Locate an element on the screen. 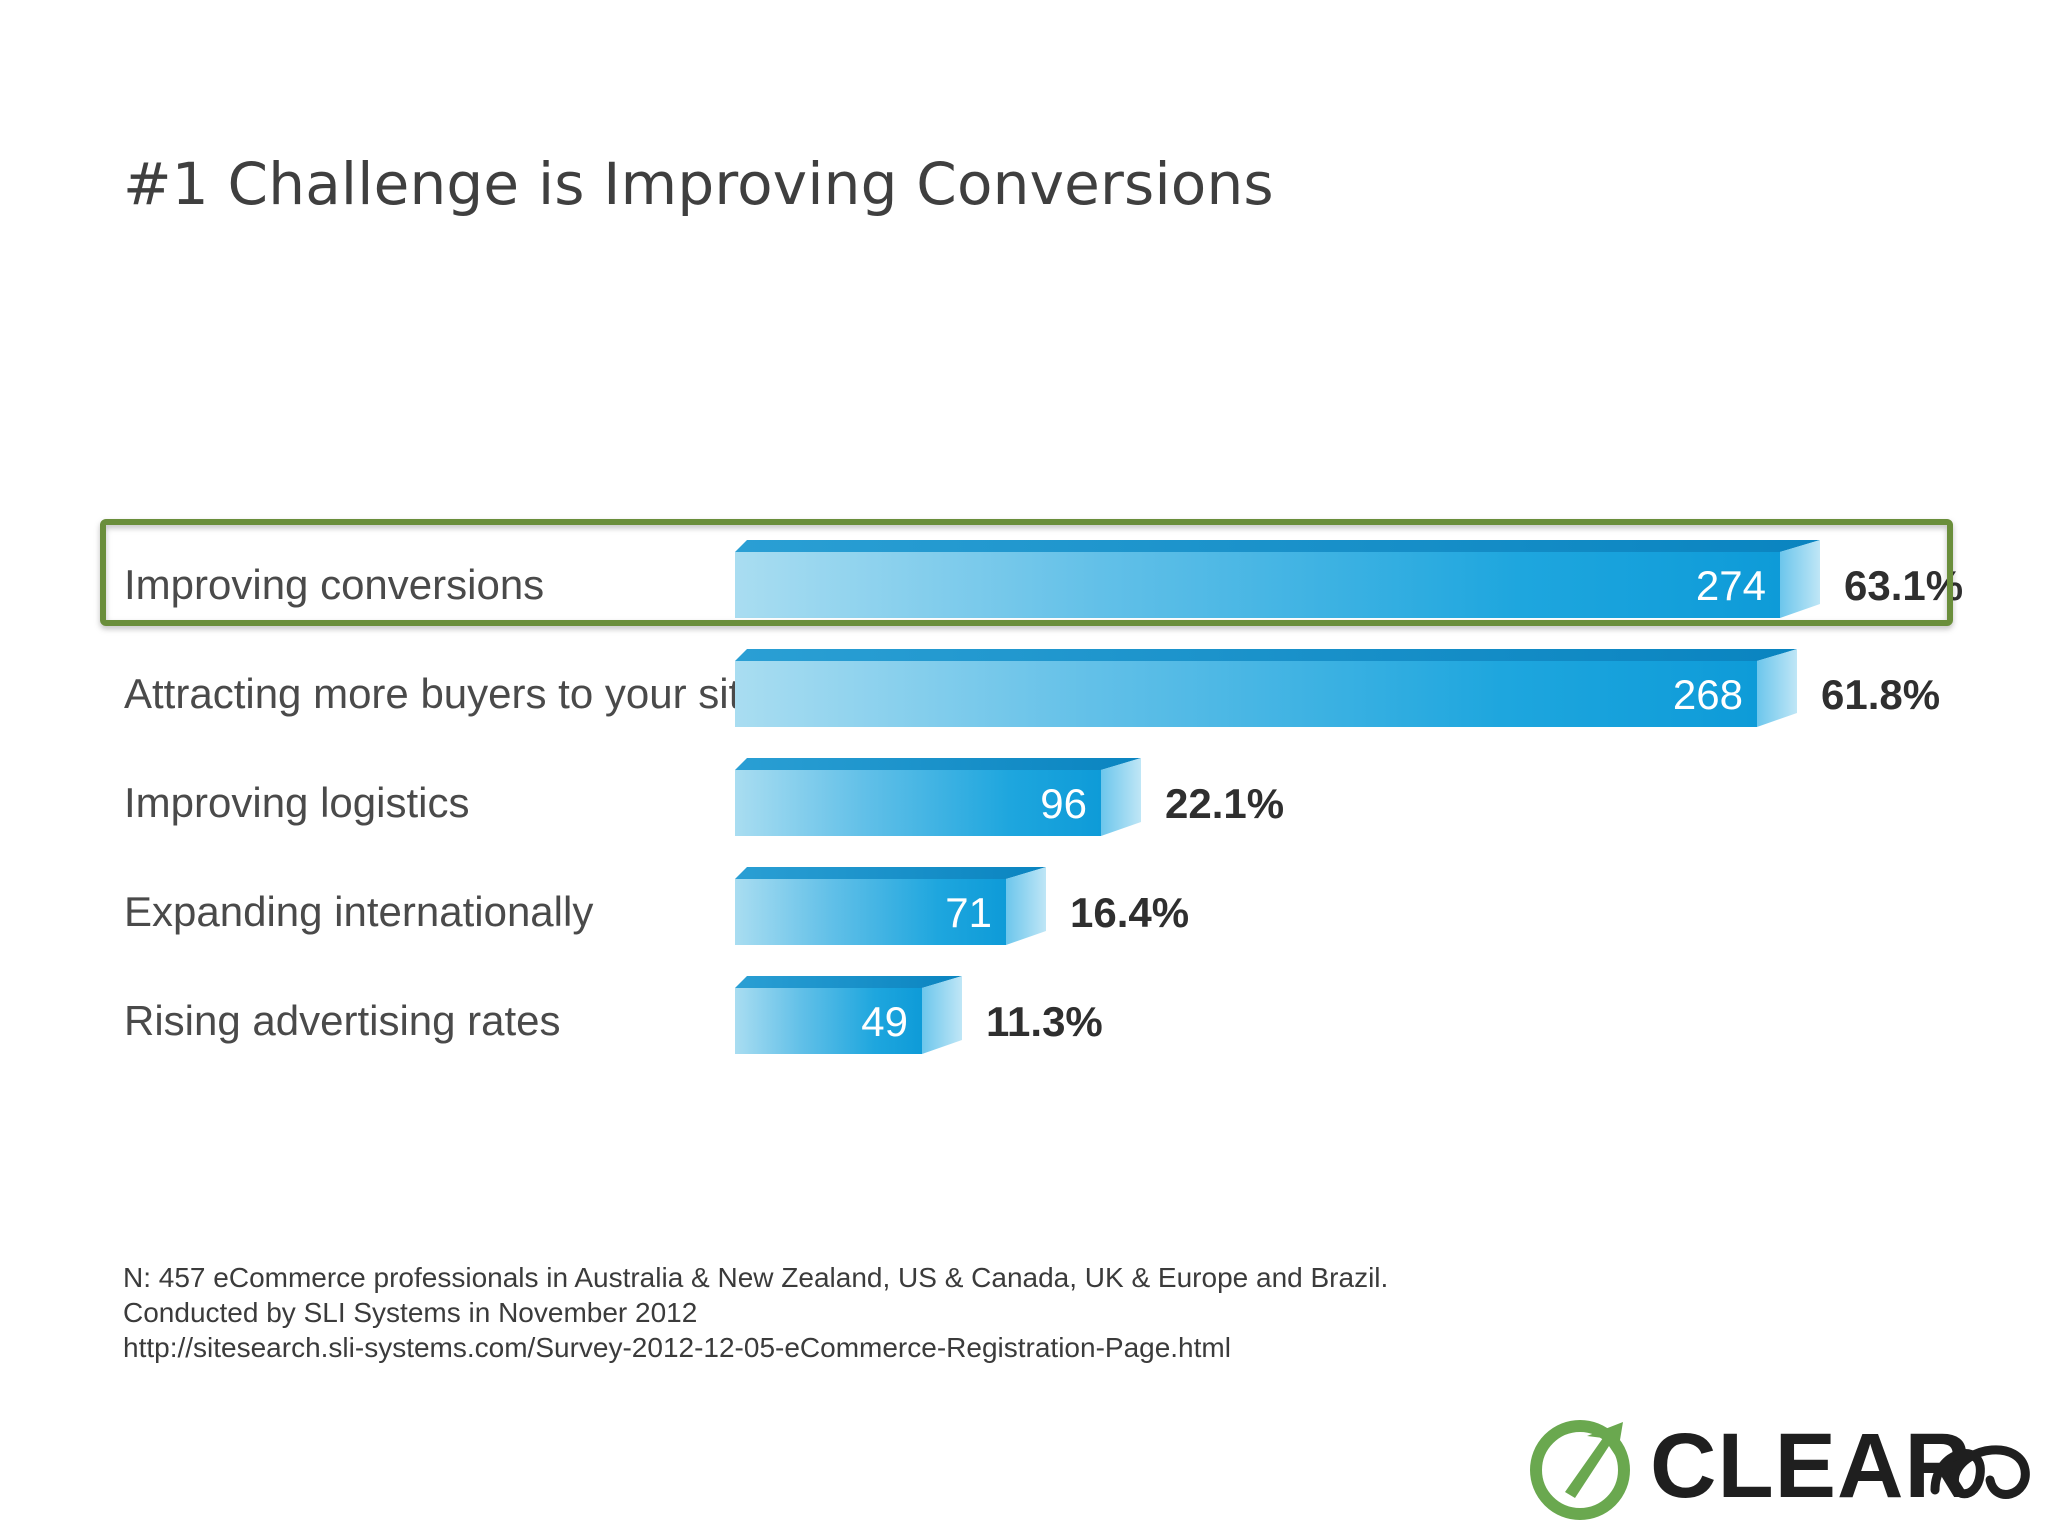 The height and width of the screenshot is (1536, 2048). logo-wordmark: CLEAR is located at coordinates (1811, 1466).